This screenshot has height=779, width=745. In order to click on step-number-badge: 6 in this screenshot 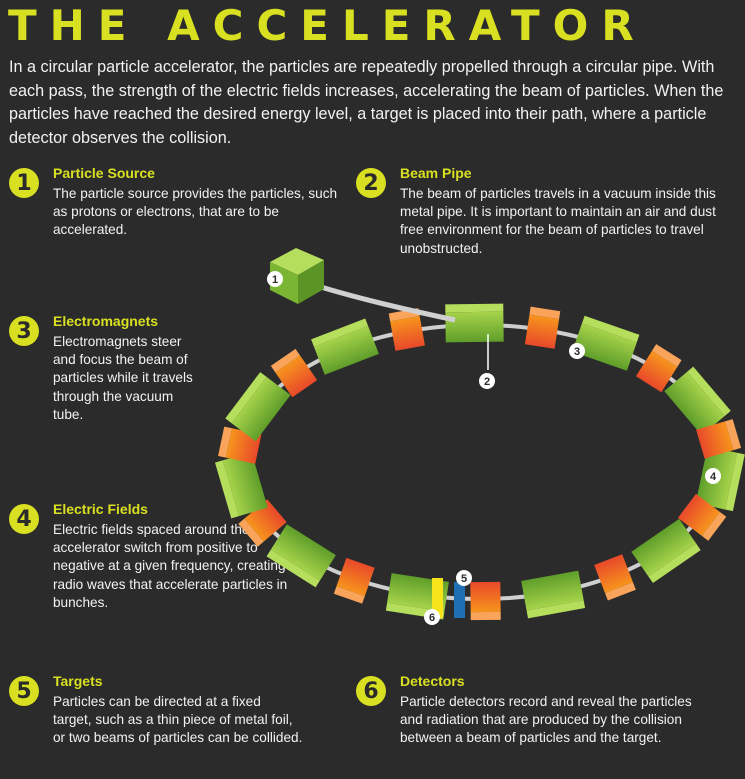, I will do `click(371, 691)`.